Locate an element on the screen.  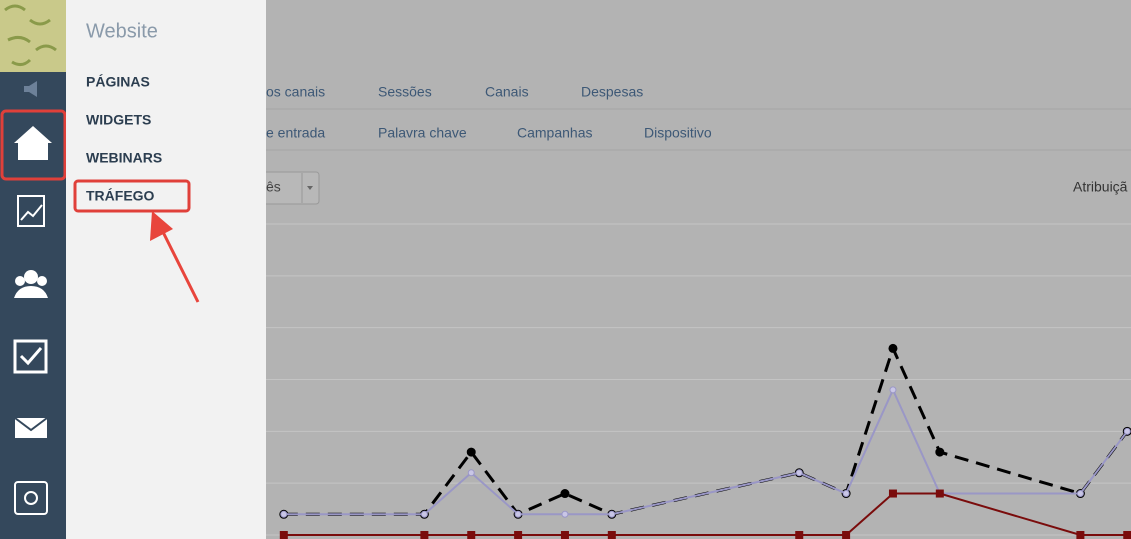
logo is located at coordinates (33, 36).